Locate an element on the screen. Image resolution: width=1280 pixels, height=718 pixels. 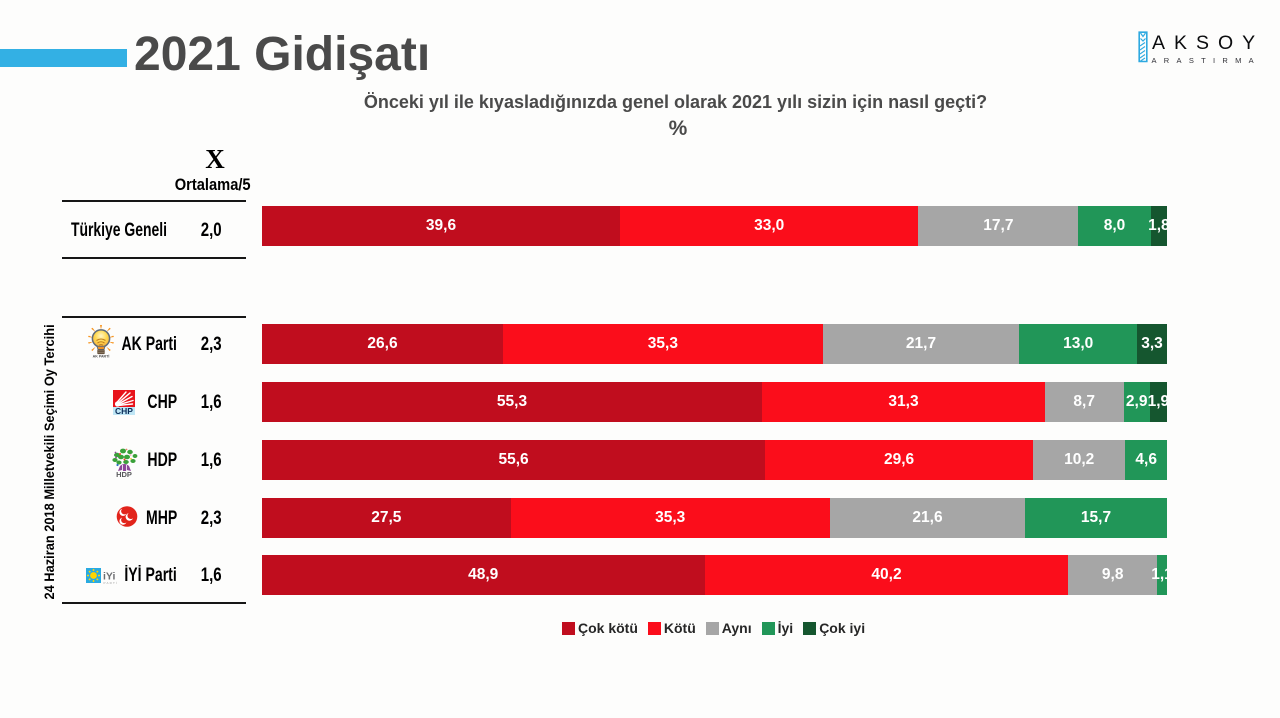
svg-text: PARTİ is located at coordinates (111, 582).